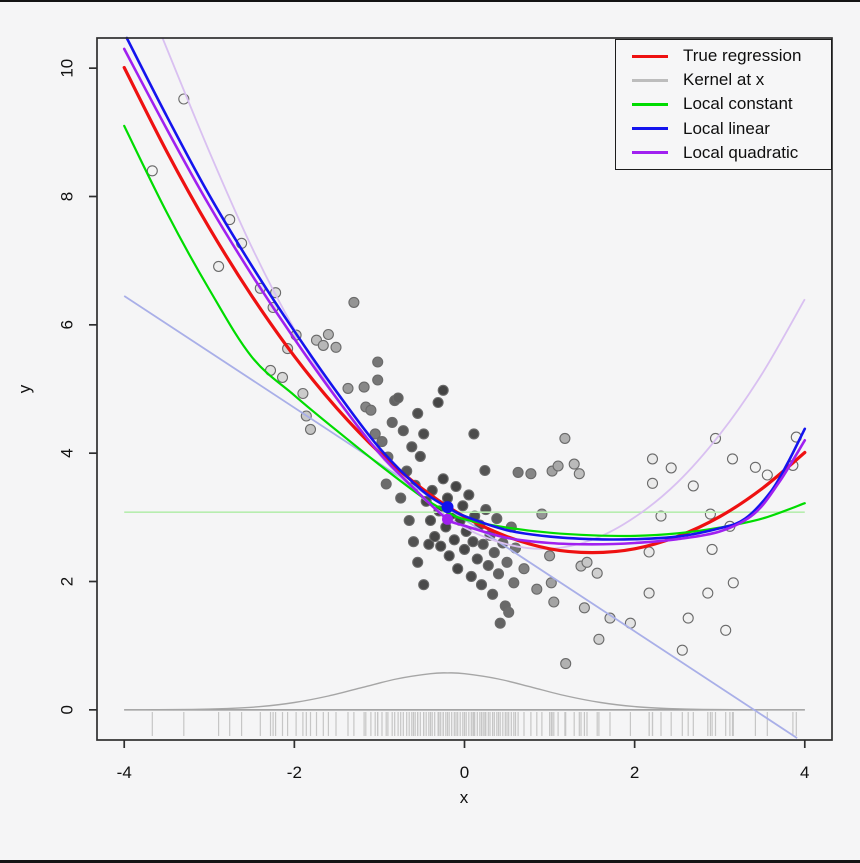 This screenshot has height=863, width=860. I want to click on legend-label: Local linear, so click(726, 128).